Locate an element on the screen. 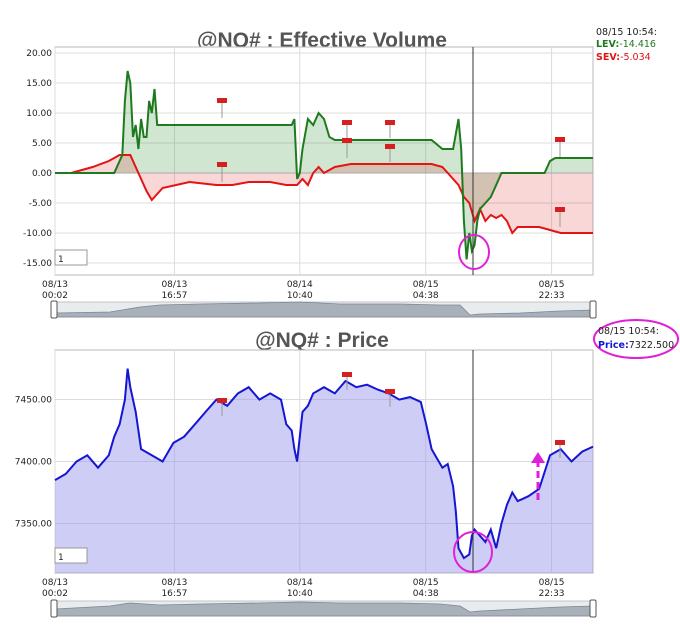 Image resolution: width=680 pixels, height=641 pixels. y-tick-label: -15.00 is located at coordinates (37, 264).